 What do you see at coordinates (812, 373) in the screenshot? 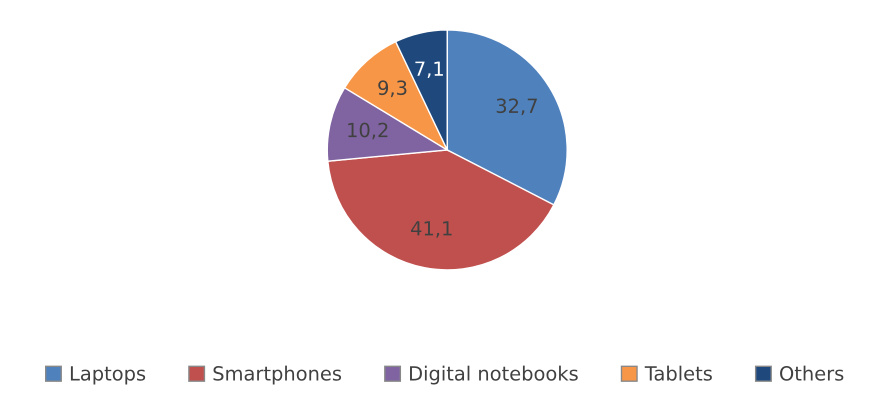
I see `legend-label: Others` at bounding box center [812, 373].